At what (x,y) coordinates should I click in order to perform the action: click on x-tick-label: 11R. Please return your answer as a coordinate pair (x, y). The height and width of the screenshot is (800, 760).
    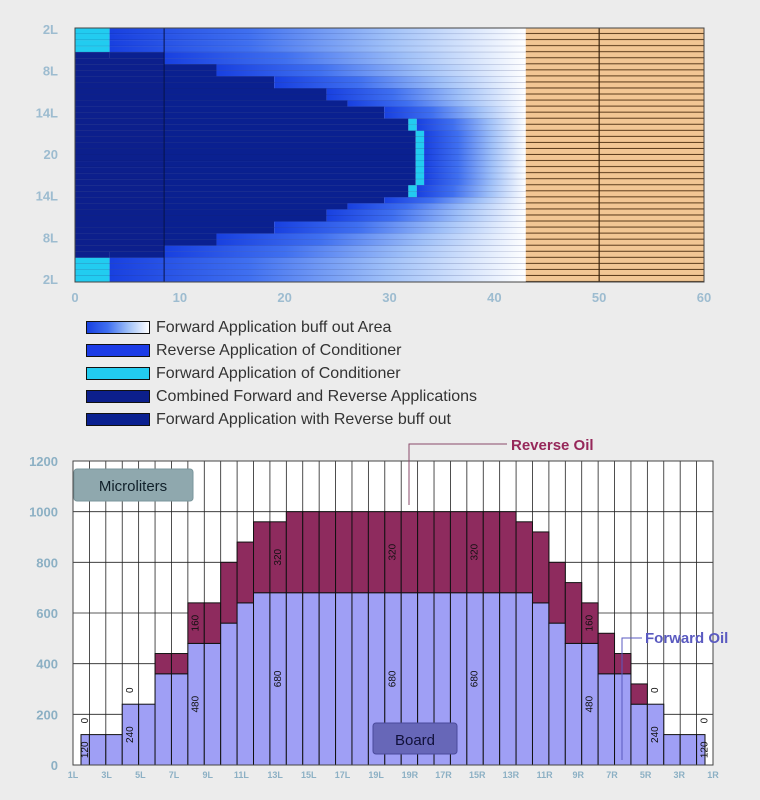
    Looking at the image, I should click on (545, 775).